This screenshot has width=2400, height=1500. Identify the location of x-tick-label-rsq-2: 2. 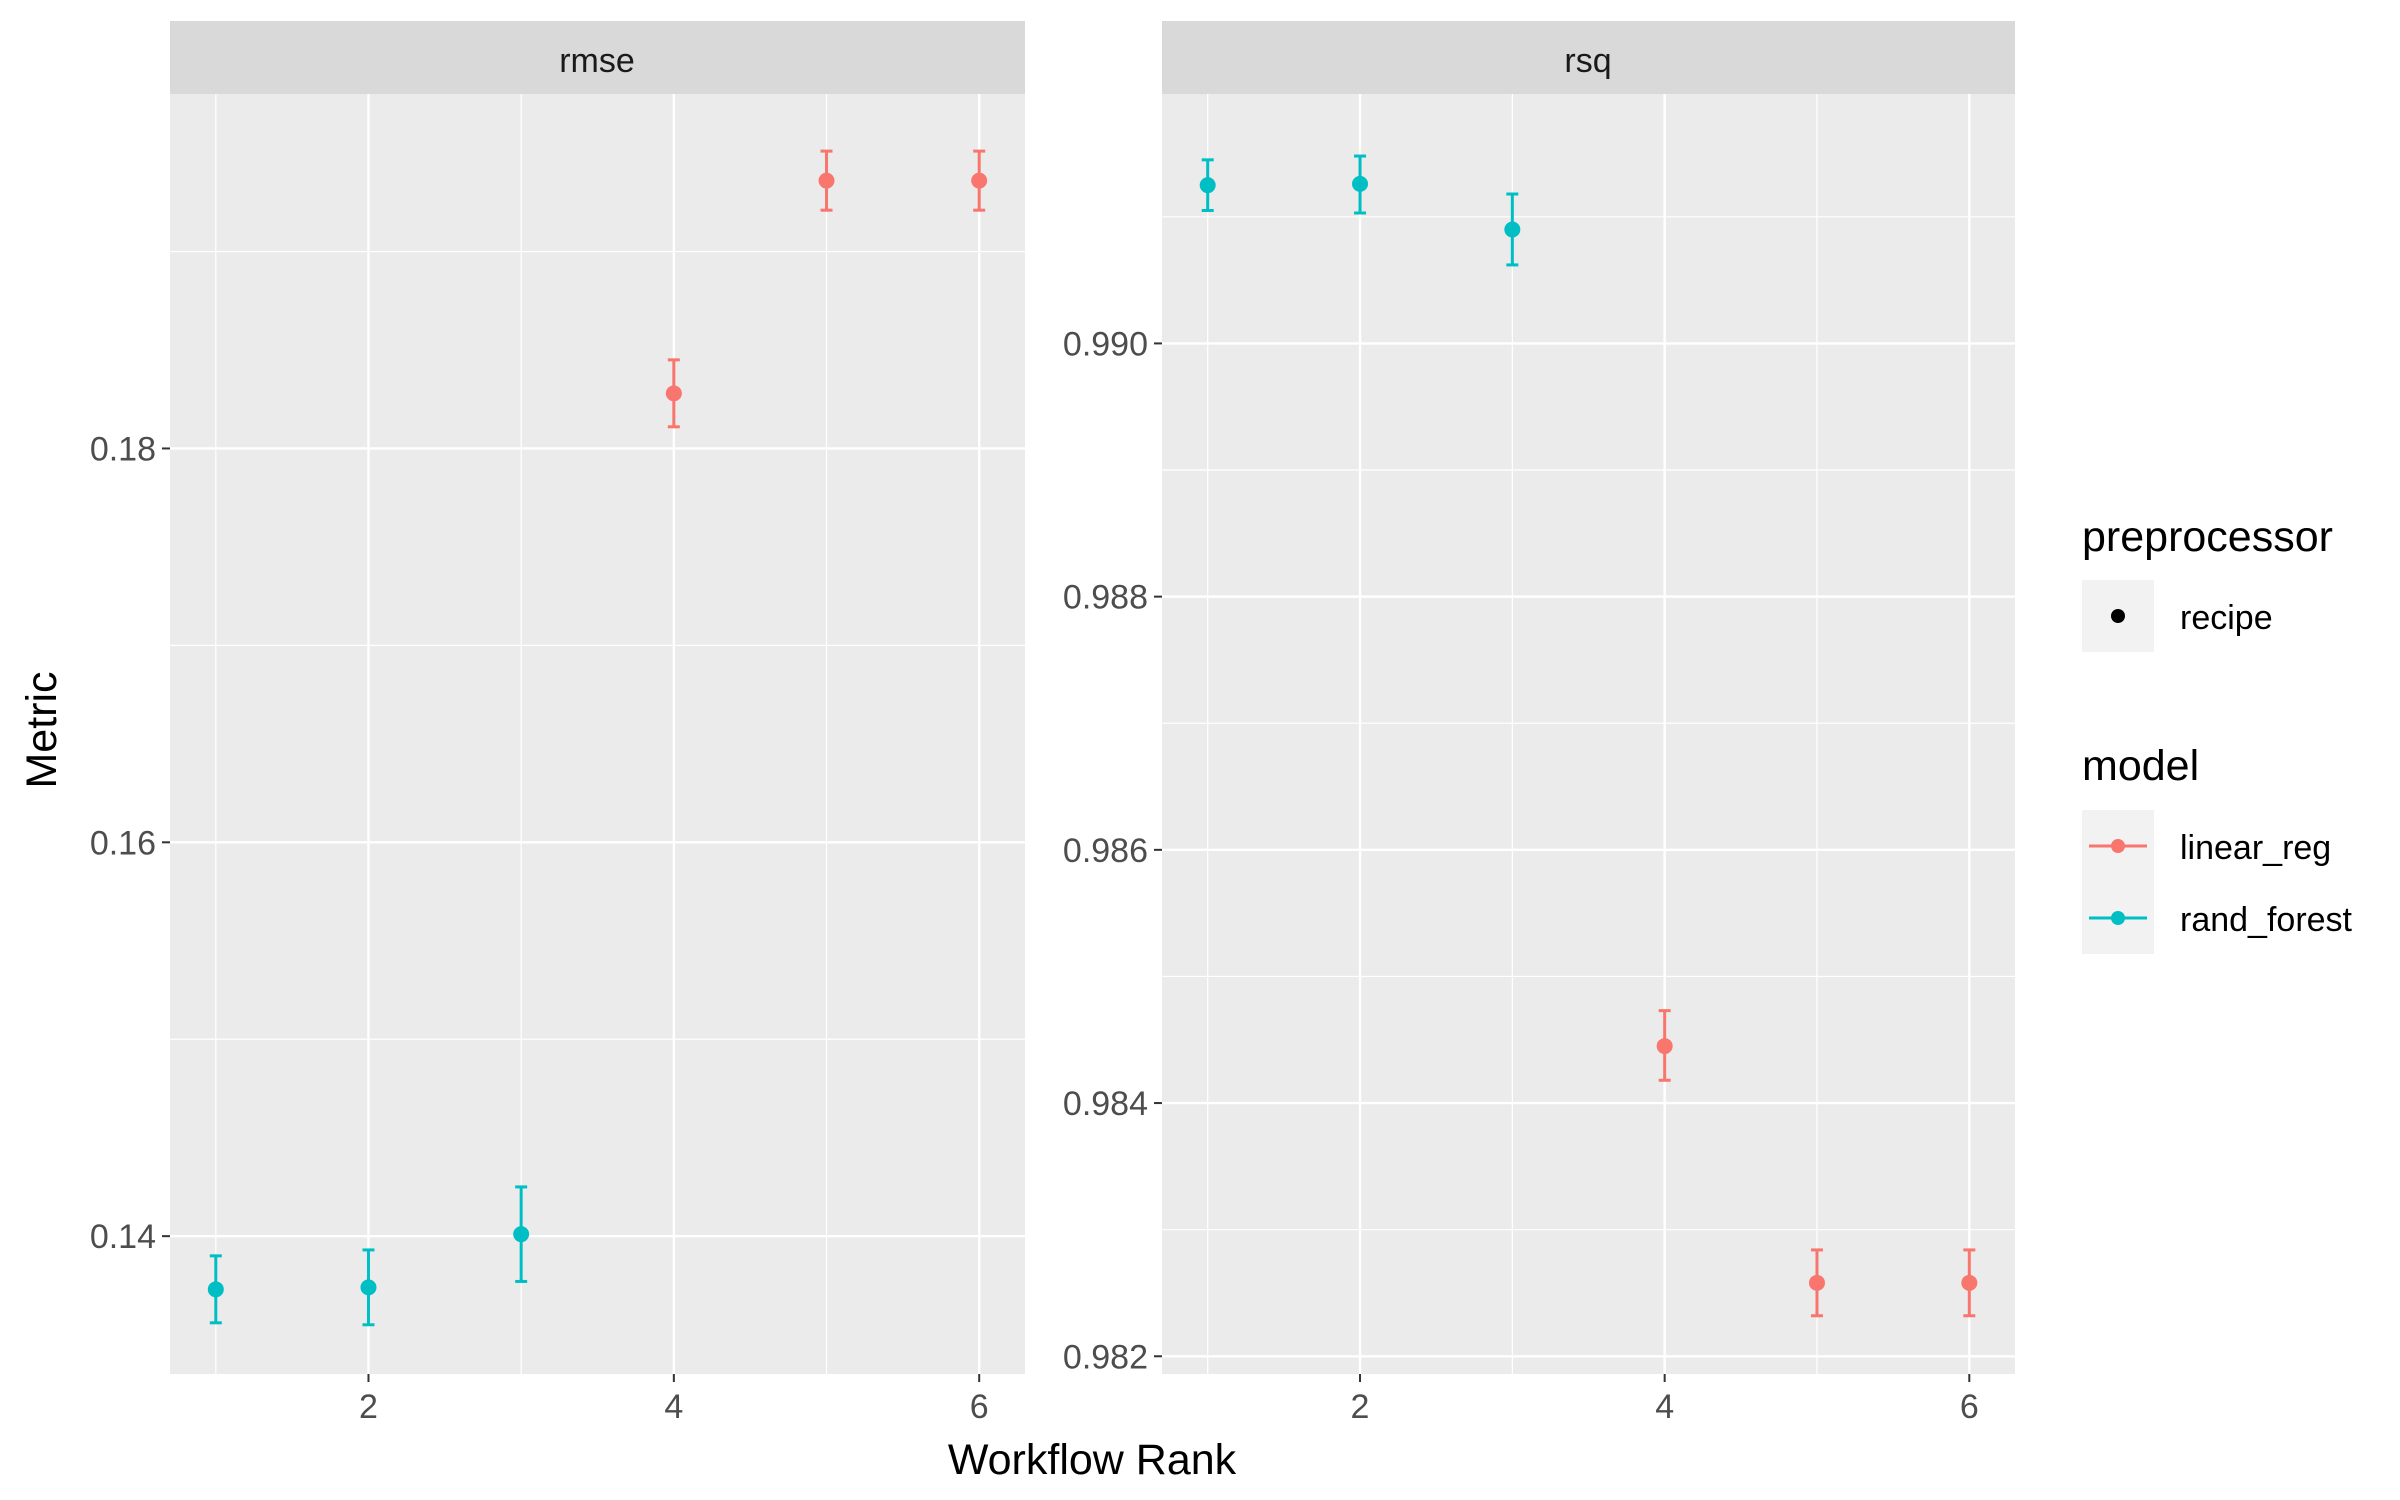
(1360, 1407).